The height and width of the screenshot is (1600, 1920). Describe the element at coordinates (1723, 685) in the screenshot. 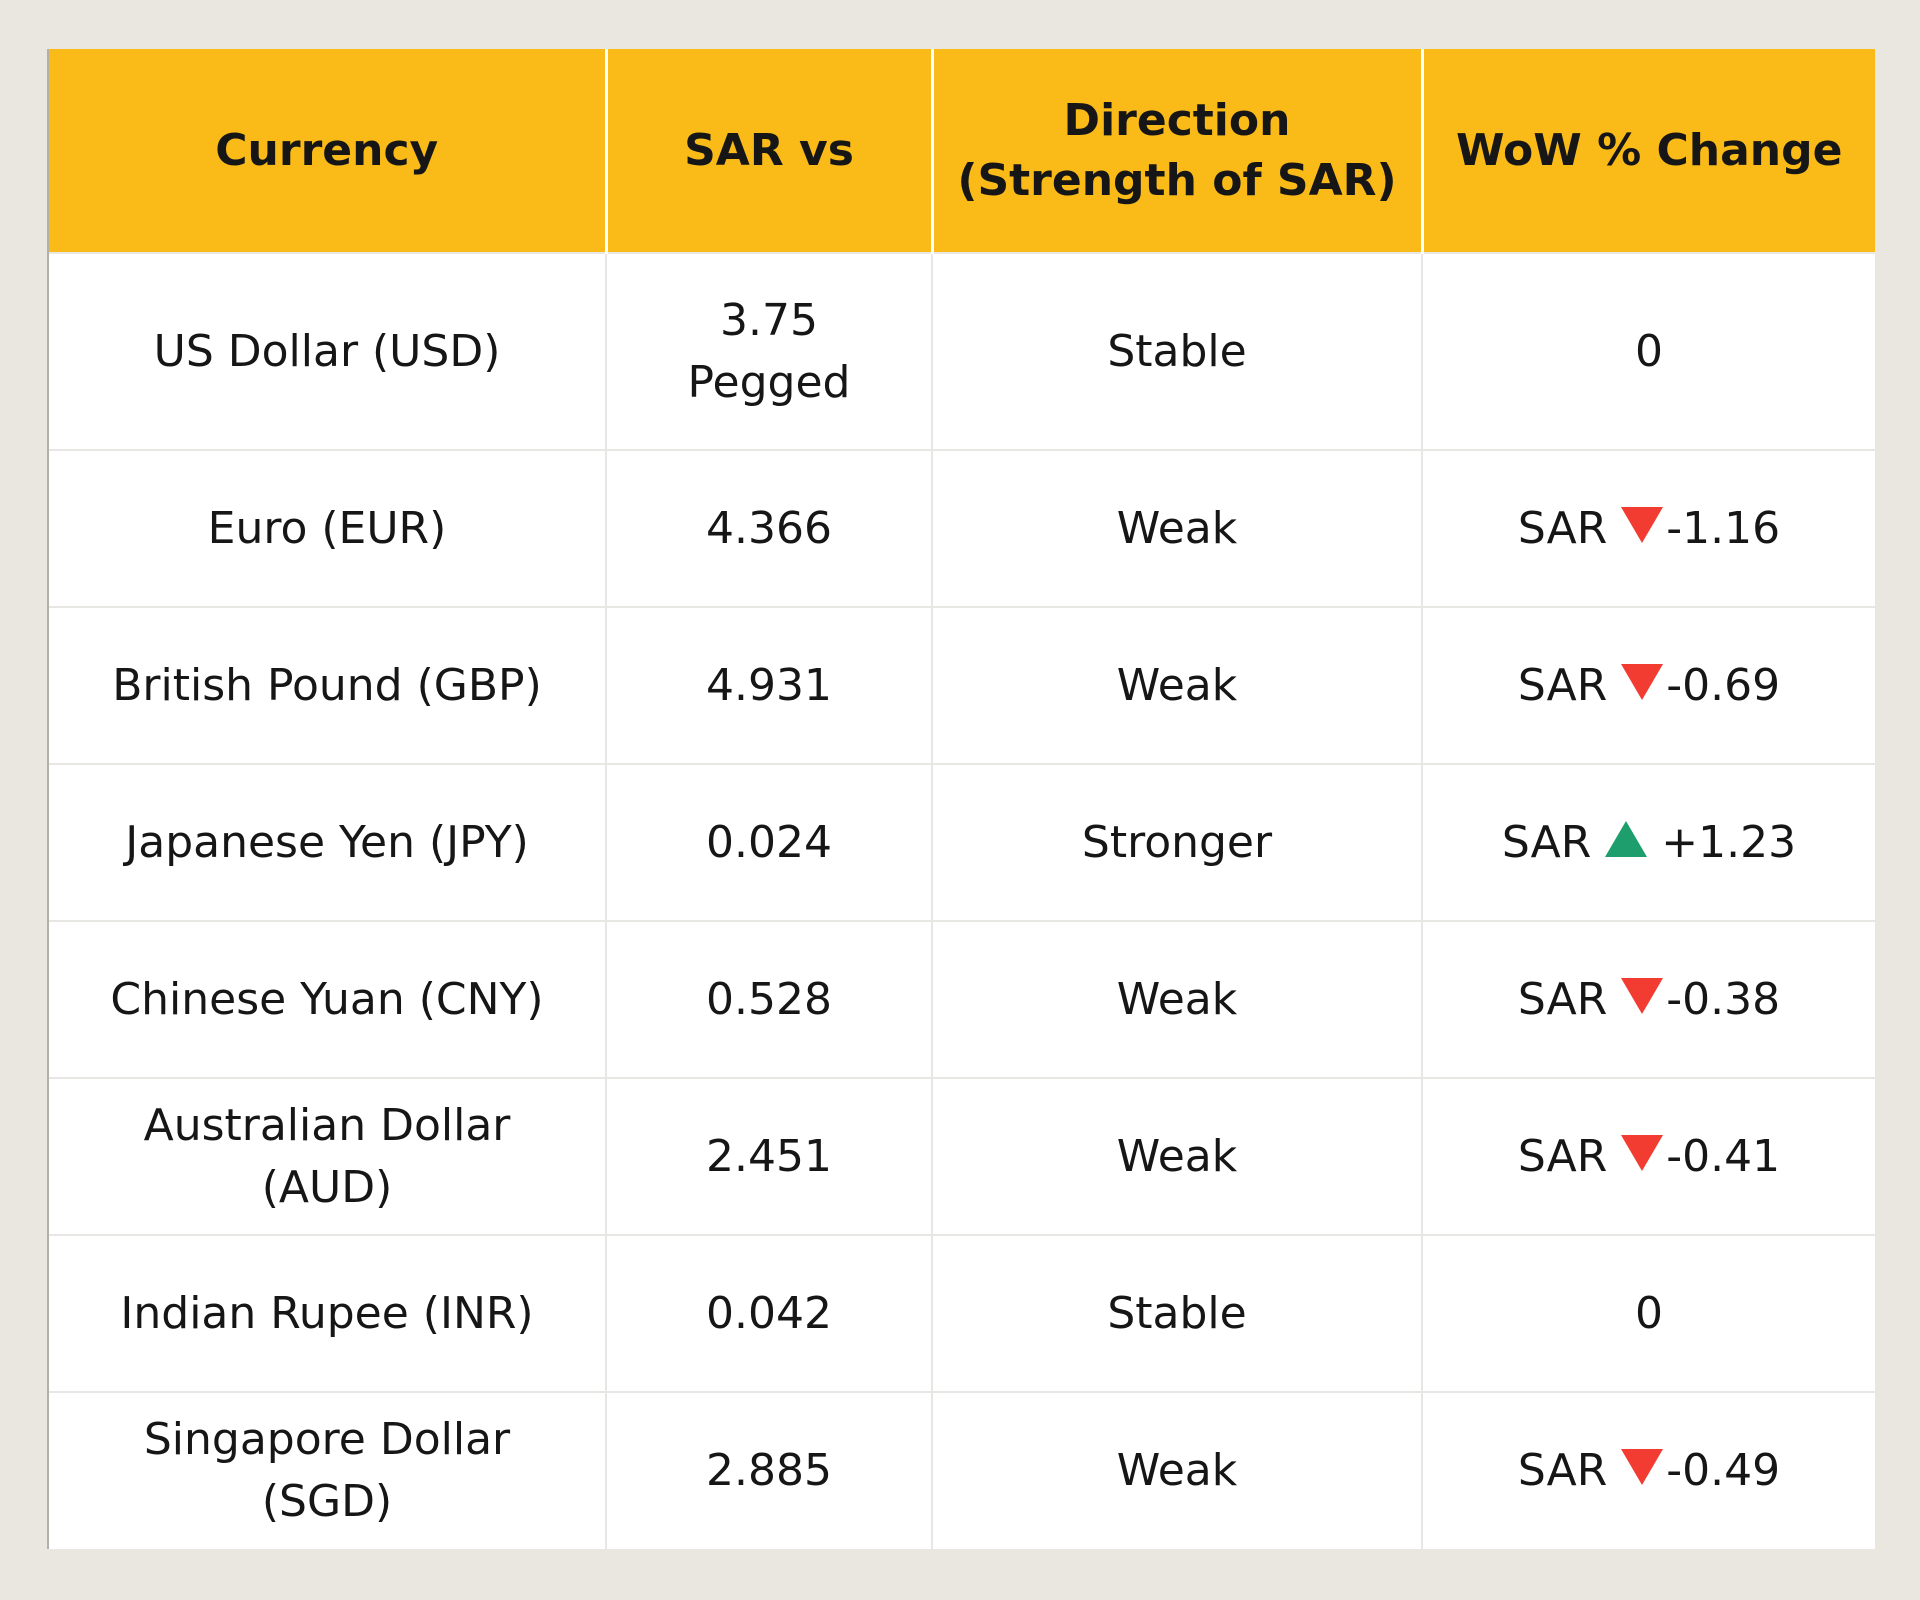

I see `wow-value: -0.69` at that location.